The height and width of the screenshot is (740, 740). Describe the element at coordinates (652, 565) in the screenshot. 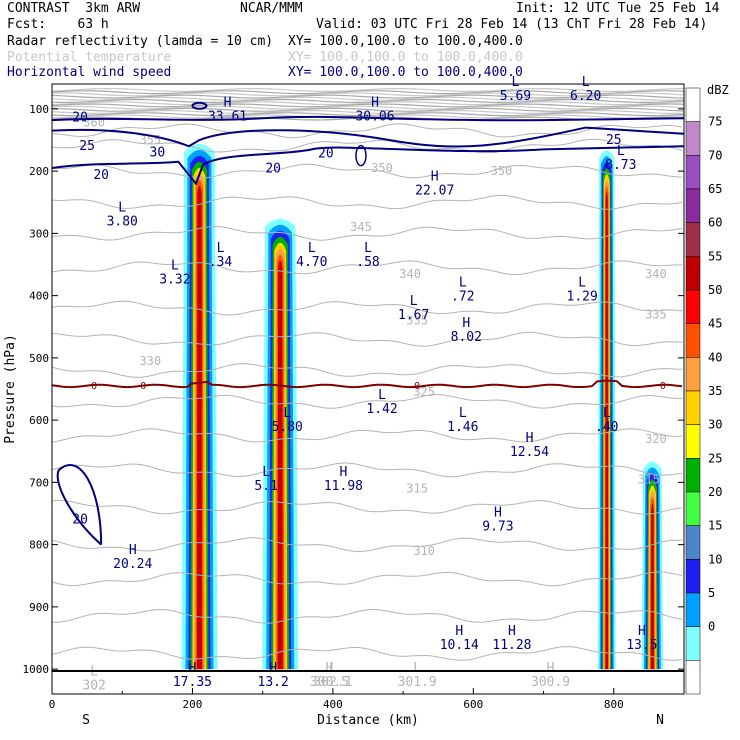

I see `reflectivity-cell-855km` at that location.